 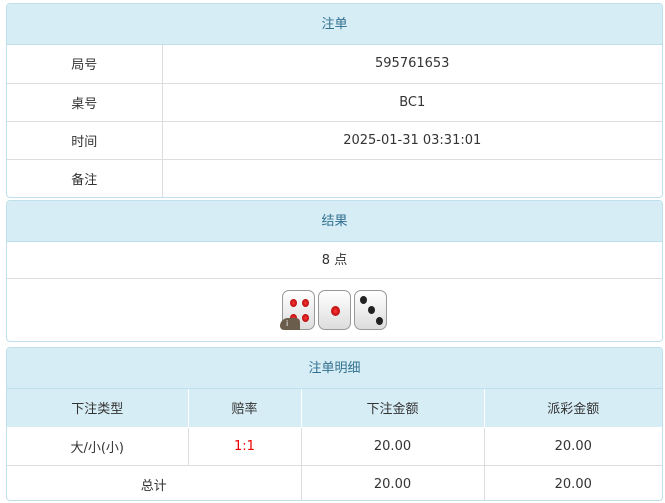 What do you see at coordinates (392, 482) in the screenshot?
I see `total-amount: 20.00` at bounding box center [392, 482].